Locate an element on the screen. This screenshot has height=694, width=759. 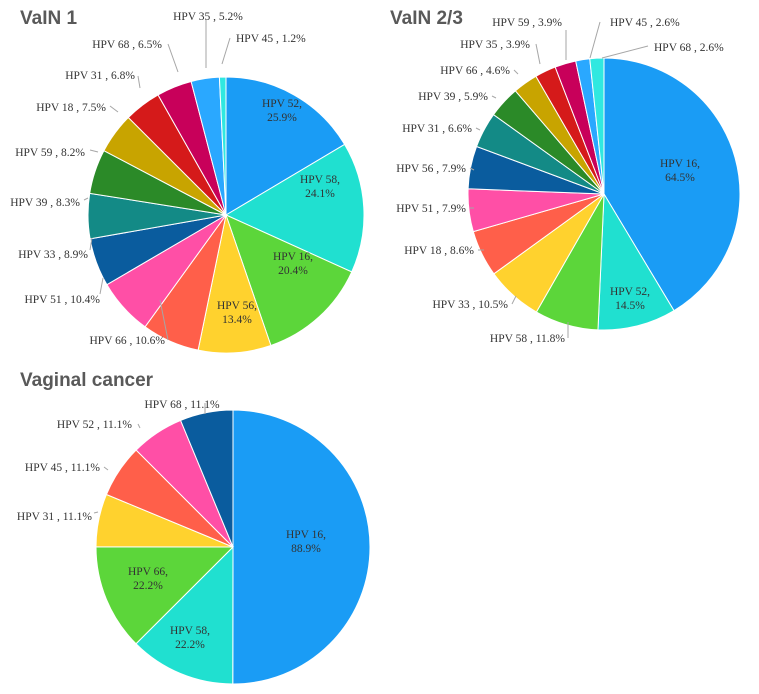
slice-label-hpv-45: HPV 45 , 2.6% is located at coordinates (645, 23).